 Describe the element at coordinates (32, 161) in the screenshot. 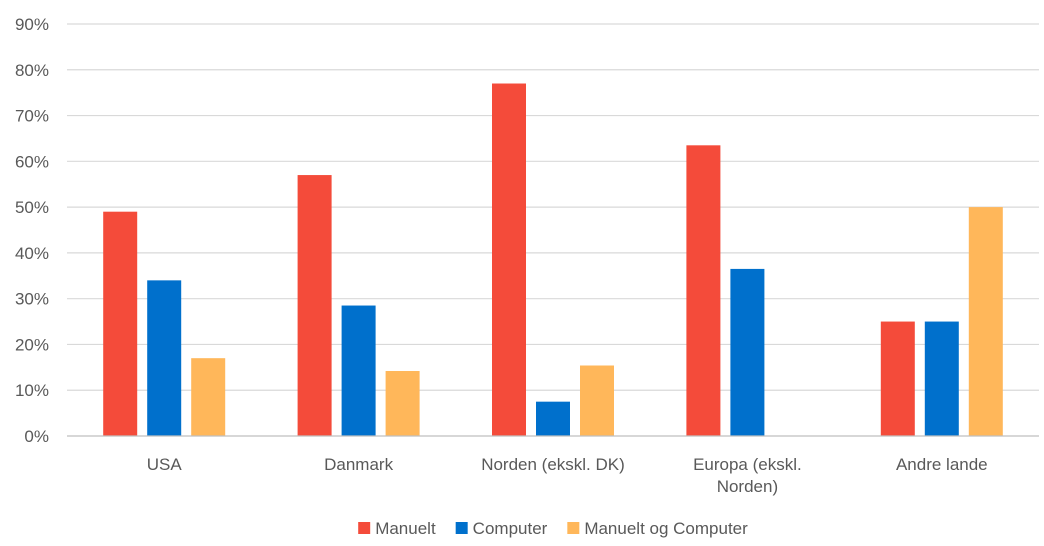

I see `y-tick-label: 60%` at that location.